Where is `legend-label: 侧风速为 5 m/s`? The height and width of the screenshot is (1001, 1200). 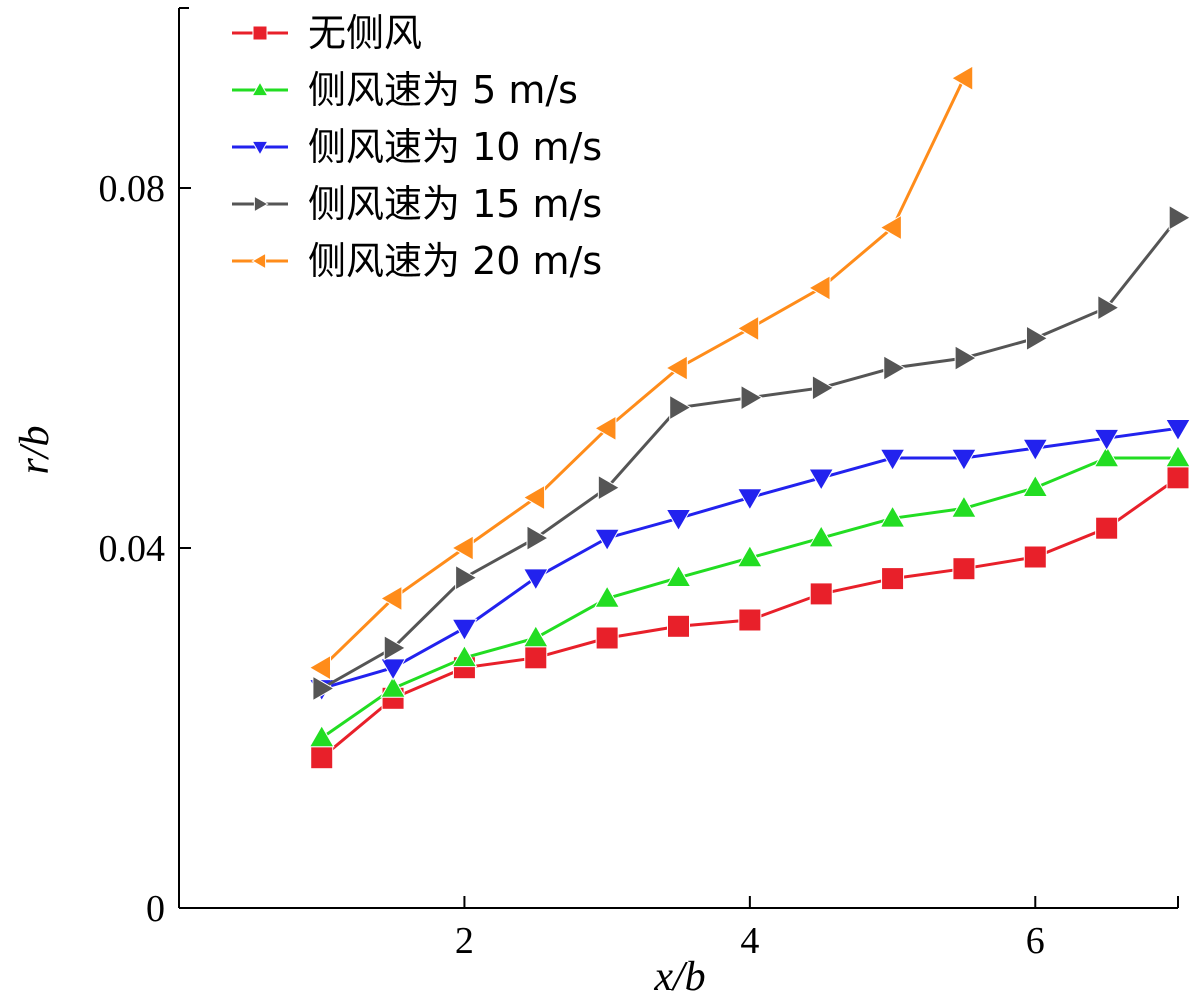 legend-label: 侧风速为 5 m/s is located at coordinates (443, 90).